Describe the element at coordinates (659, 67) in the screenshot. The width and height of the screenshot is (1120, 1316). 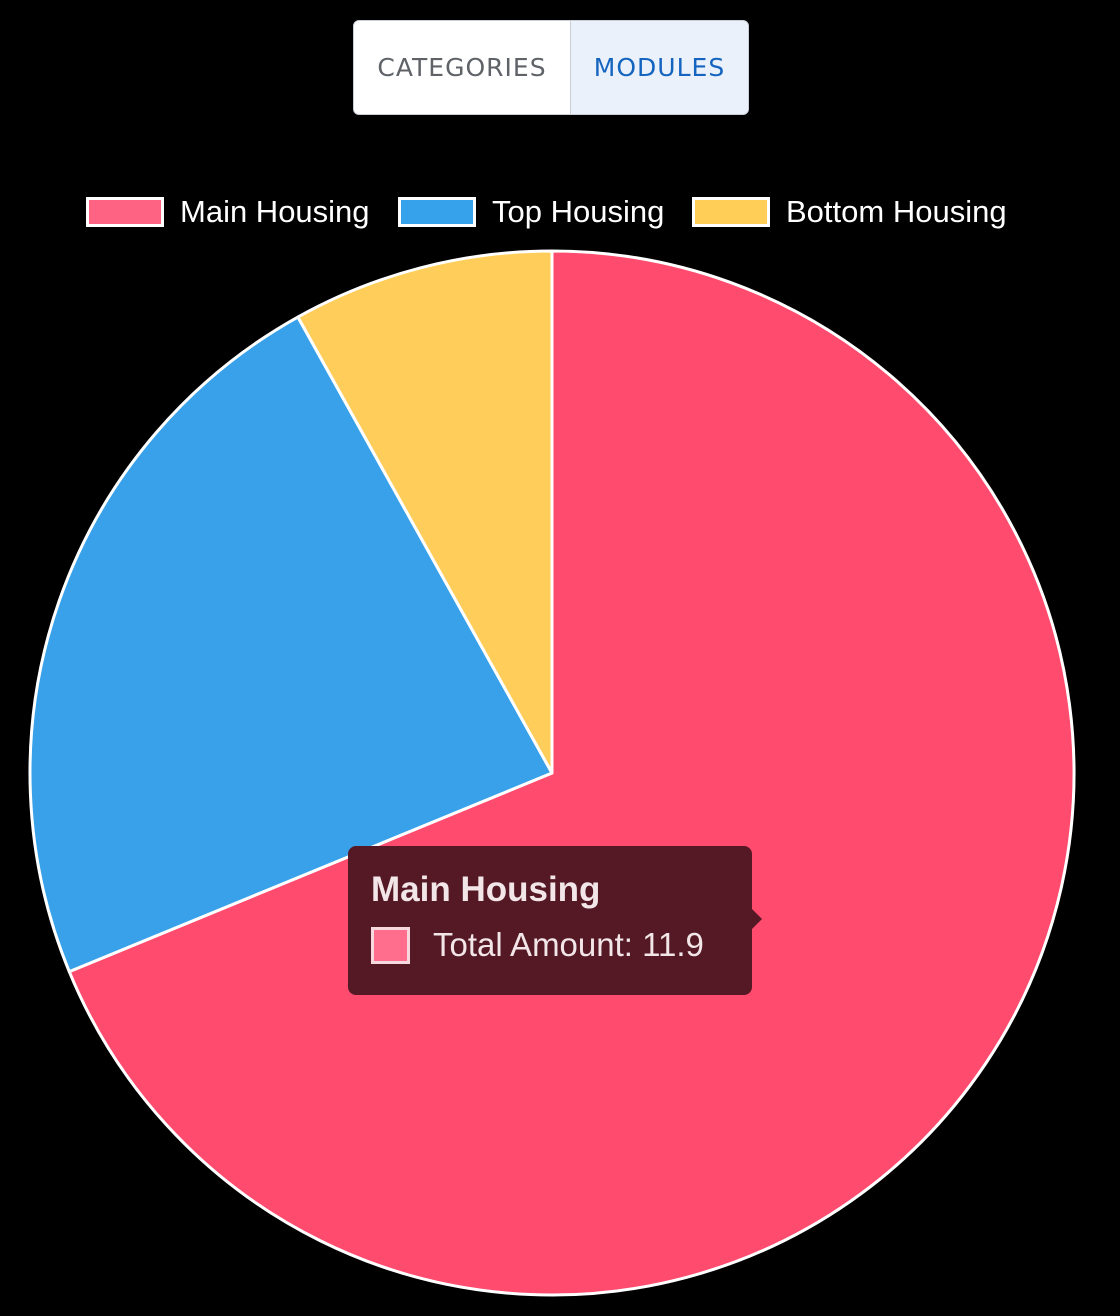
I see `modules-toggle-button: MODULES` at that location.